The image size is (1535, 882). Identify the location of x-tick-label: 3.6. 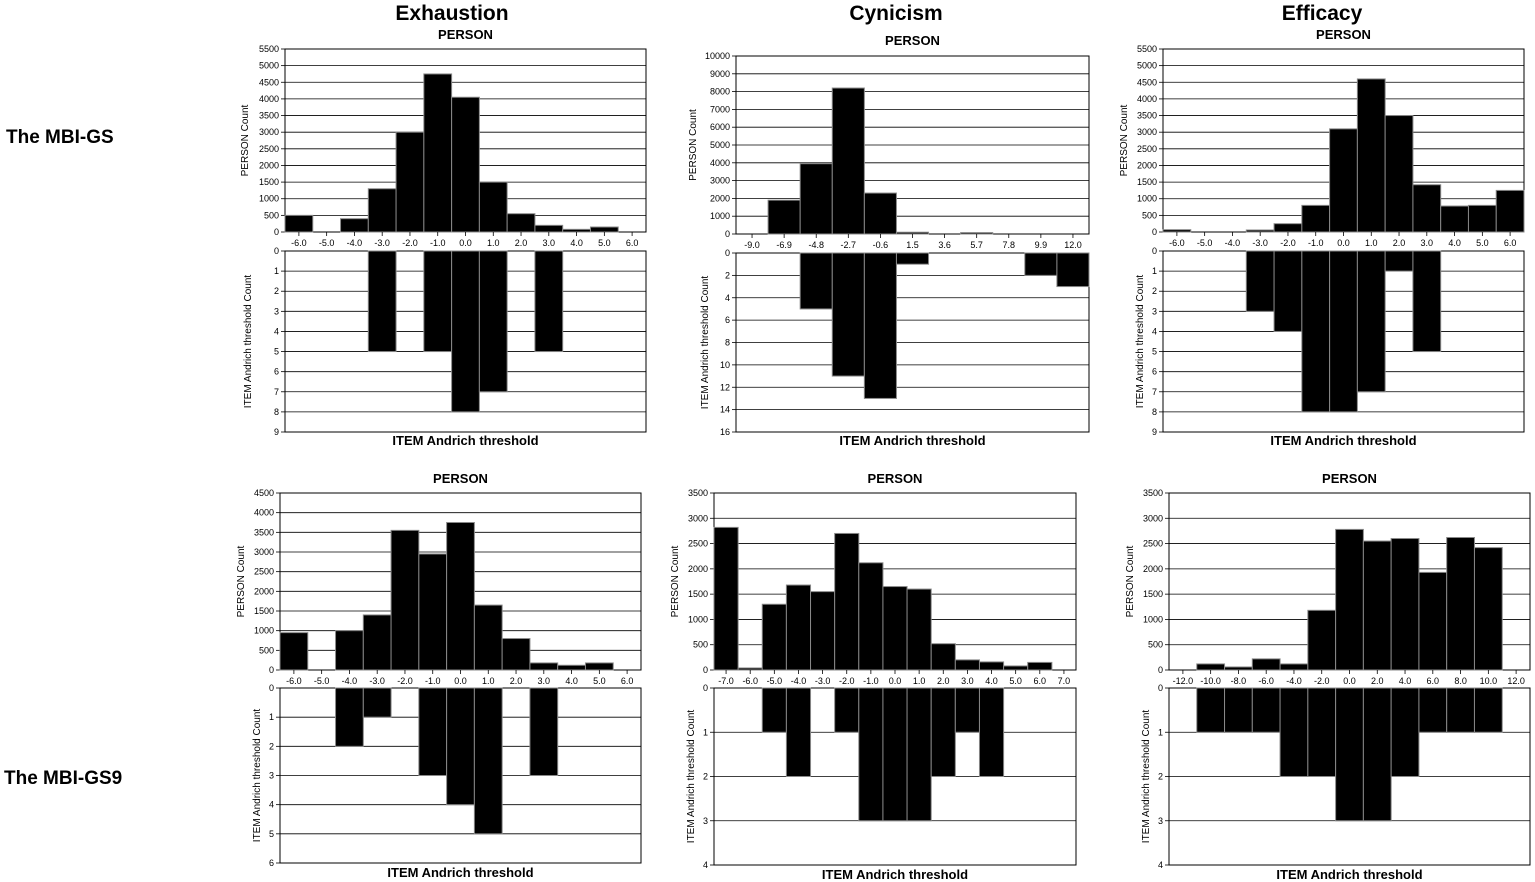
(944, 245).